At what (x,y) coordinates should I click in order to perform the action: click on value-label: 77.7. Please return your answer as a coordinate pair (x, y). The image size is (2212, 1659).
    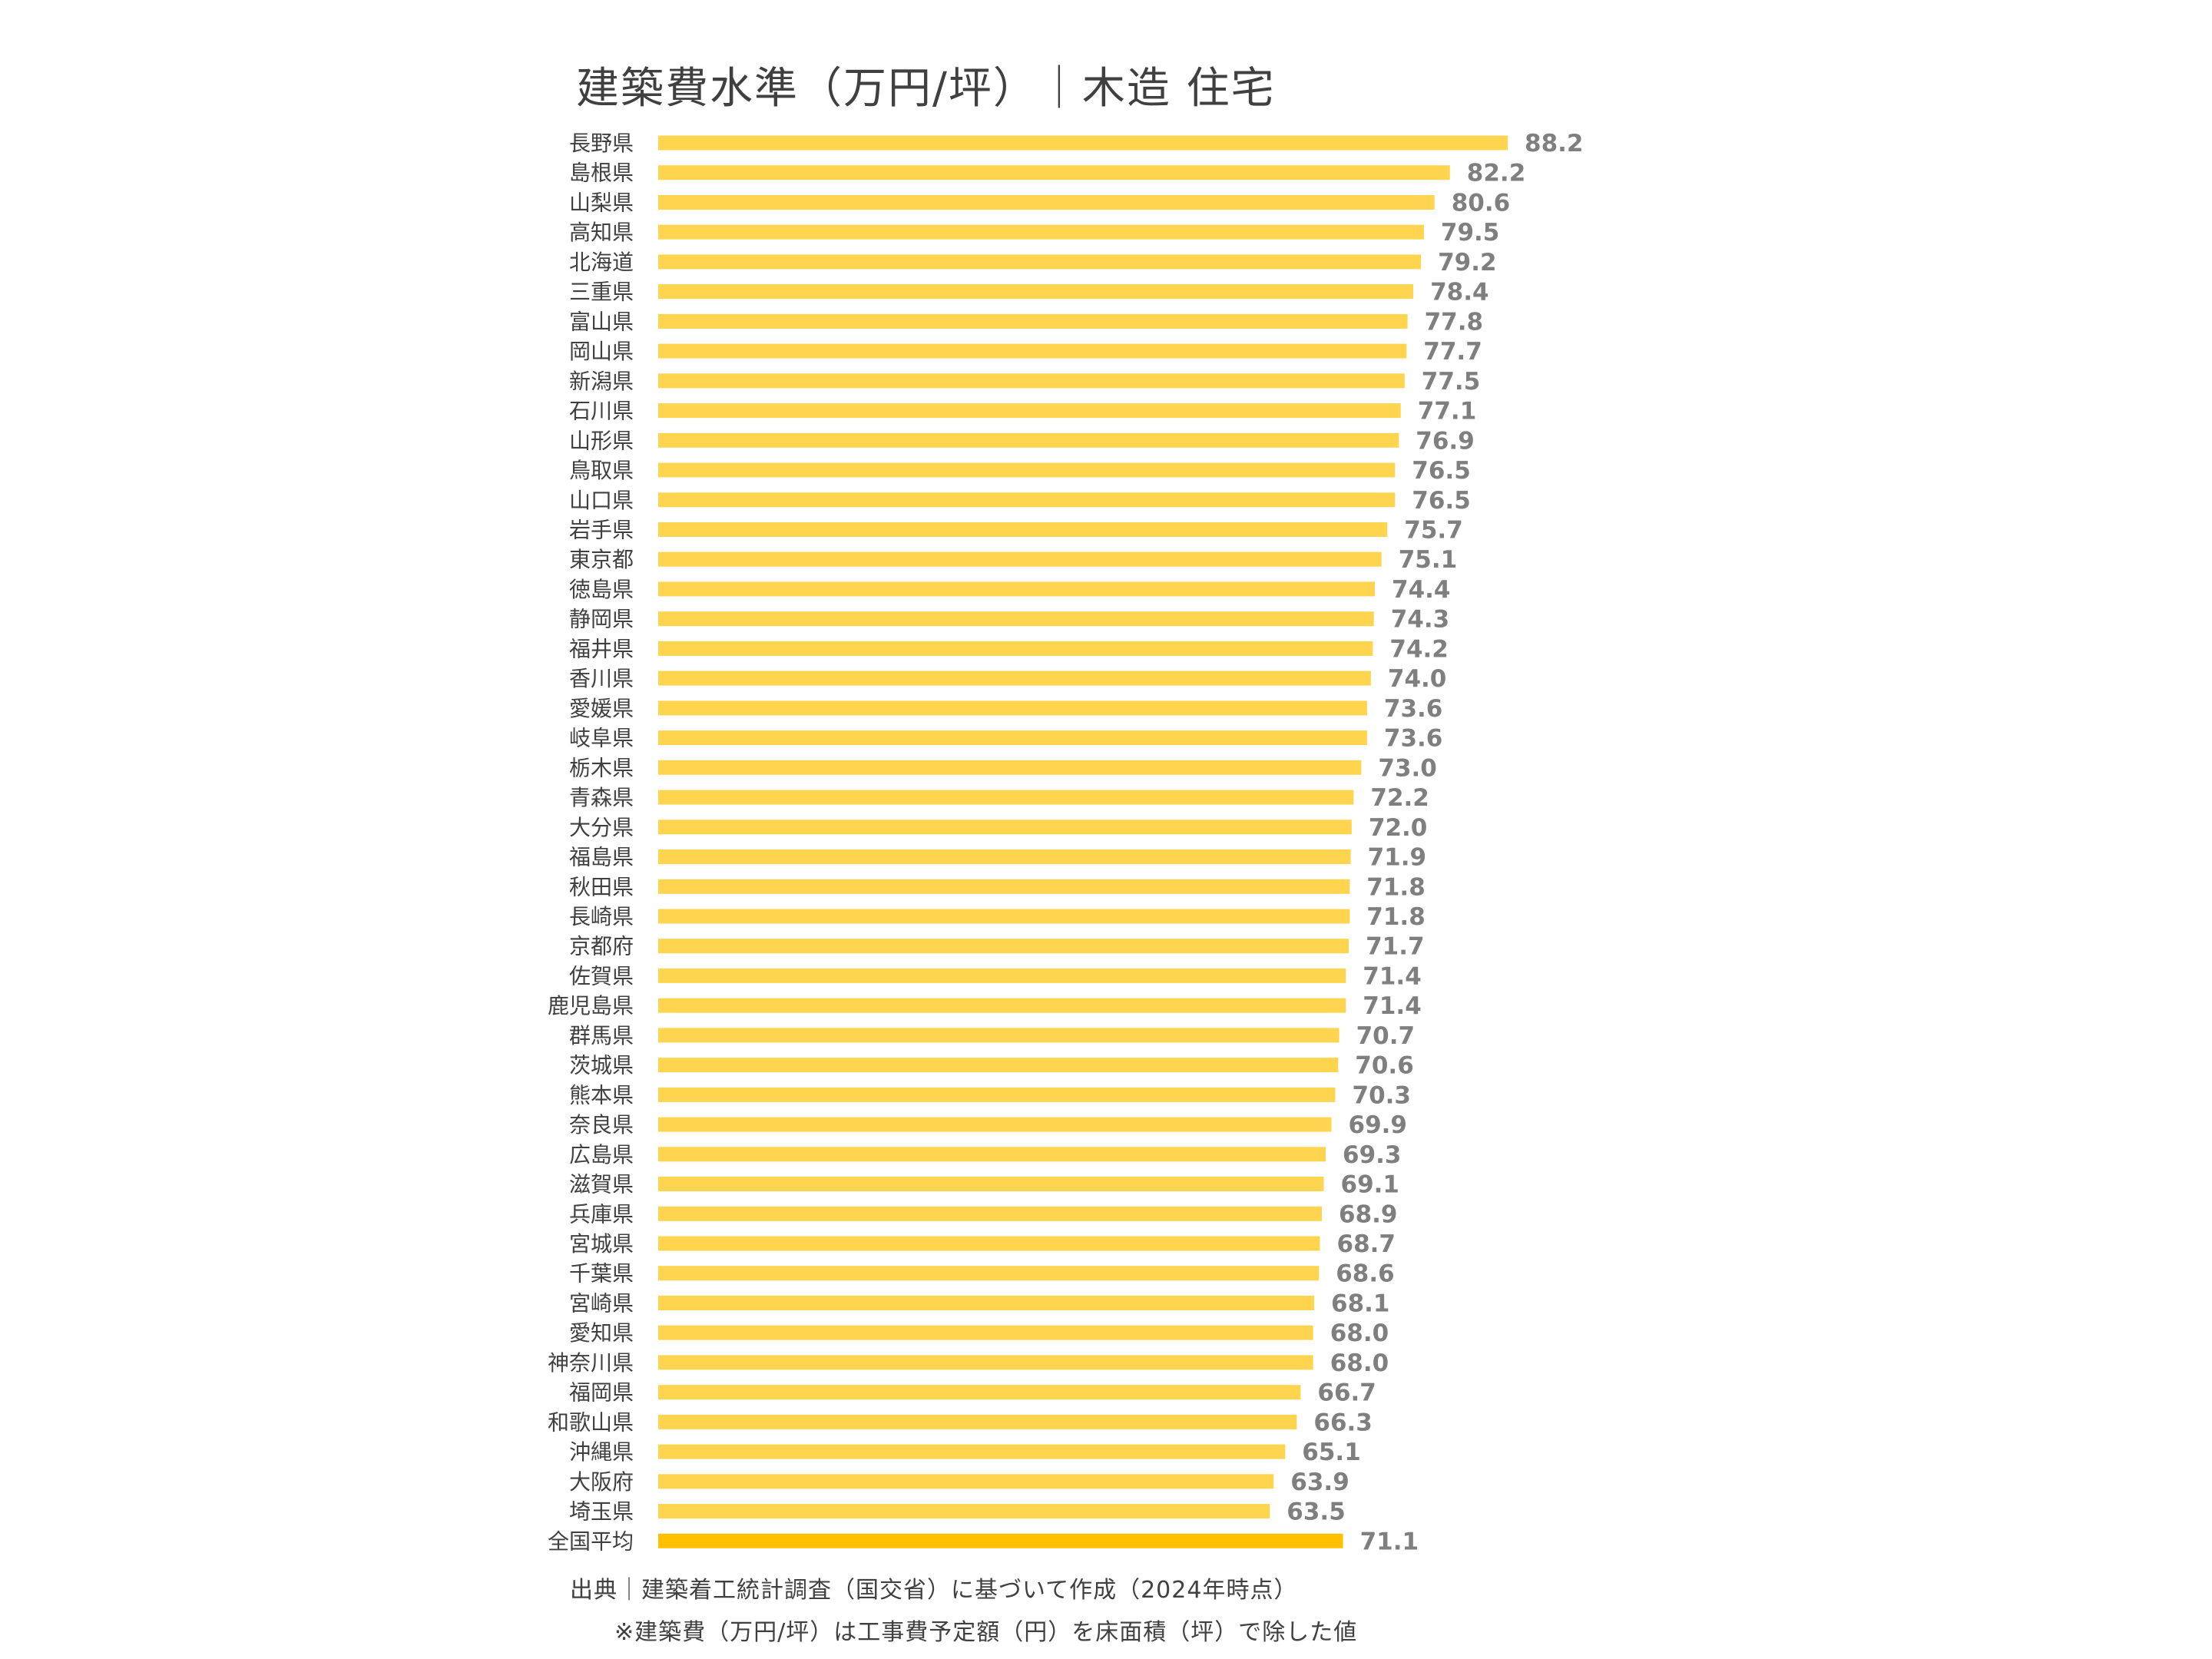
    Looking at the image, I should click on (1452, 352).